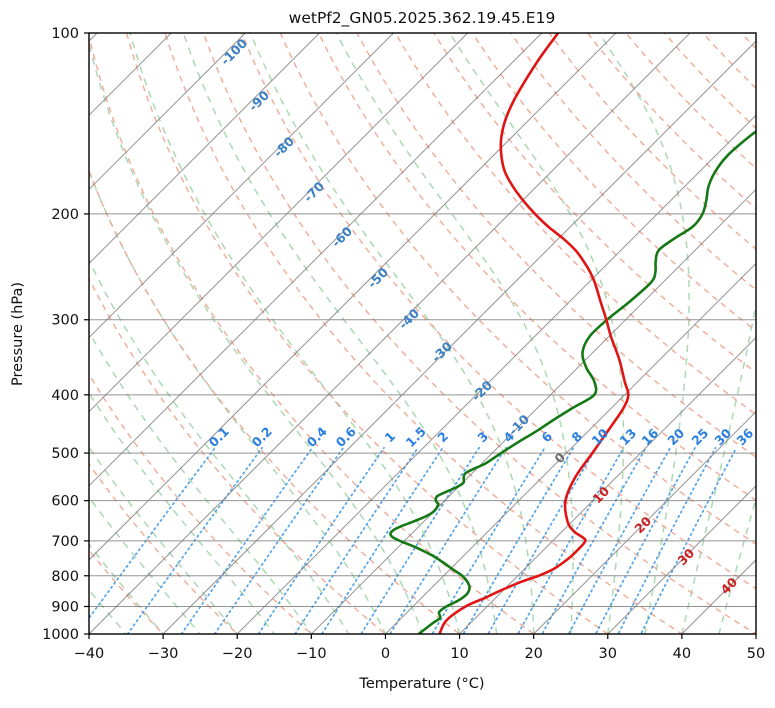 This screenshot has width=775, height=708. Describe the element at coordinates (756, 654) in the screenshot. I see `x-tick-label-50: 50` at that location.